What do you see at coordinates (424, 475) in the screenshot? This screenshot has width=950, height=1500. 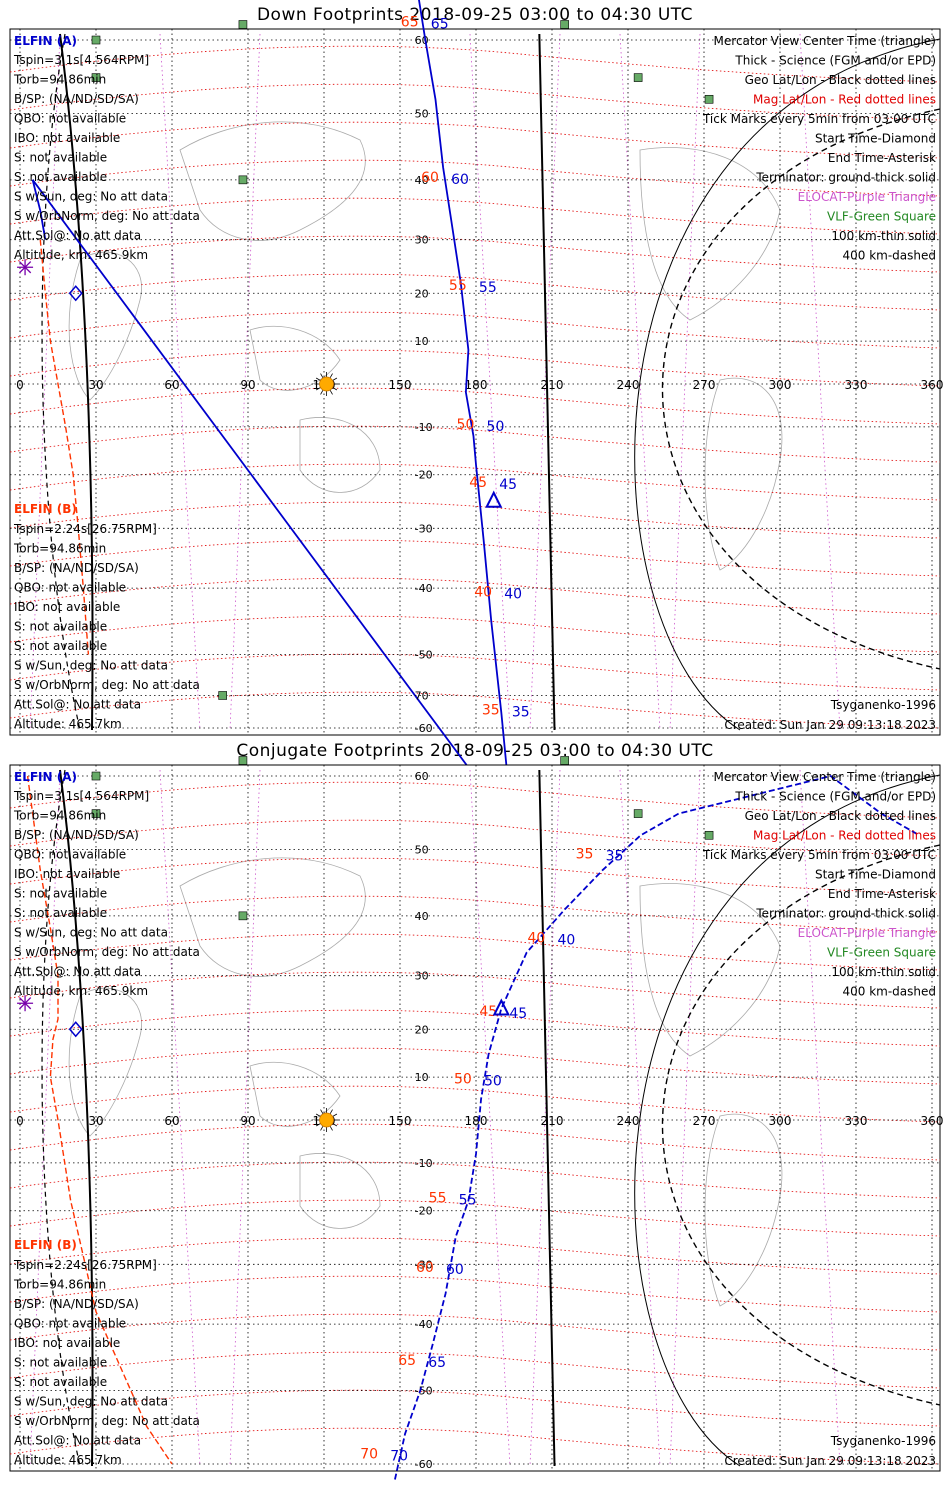 I see `lat-tick-label: -20` at bounding box center [424, 475].